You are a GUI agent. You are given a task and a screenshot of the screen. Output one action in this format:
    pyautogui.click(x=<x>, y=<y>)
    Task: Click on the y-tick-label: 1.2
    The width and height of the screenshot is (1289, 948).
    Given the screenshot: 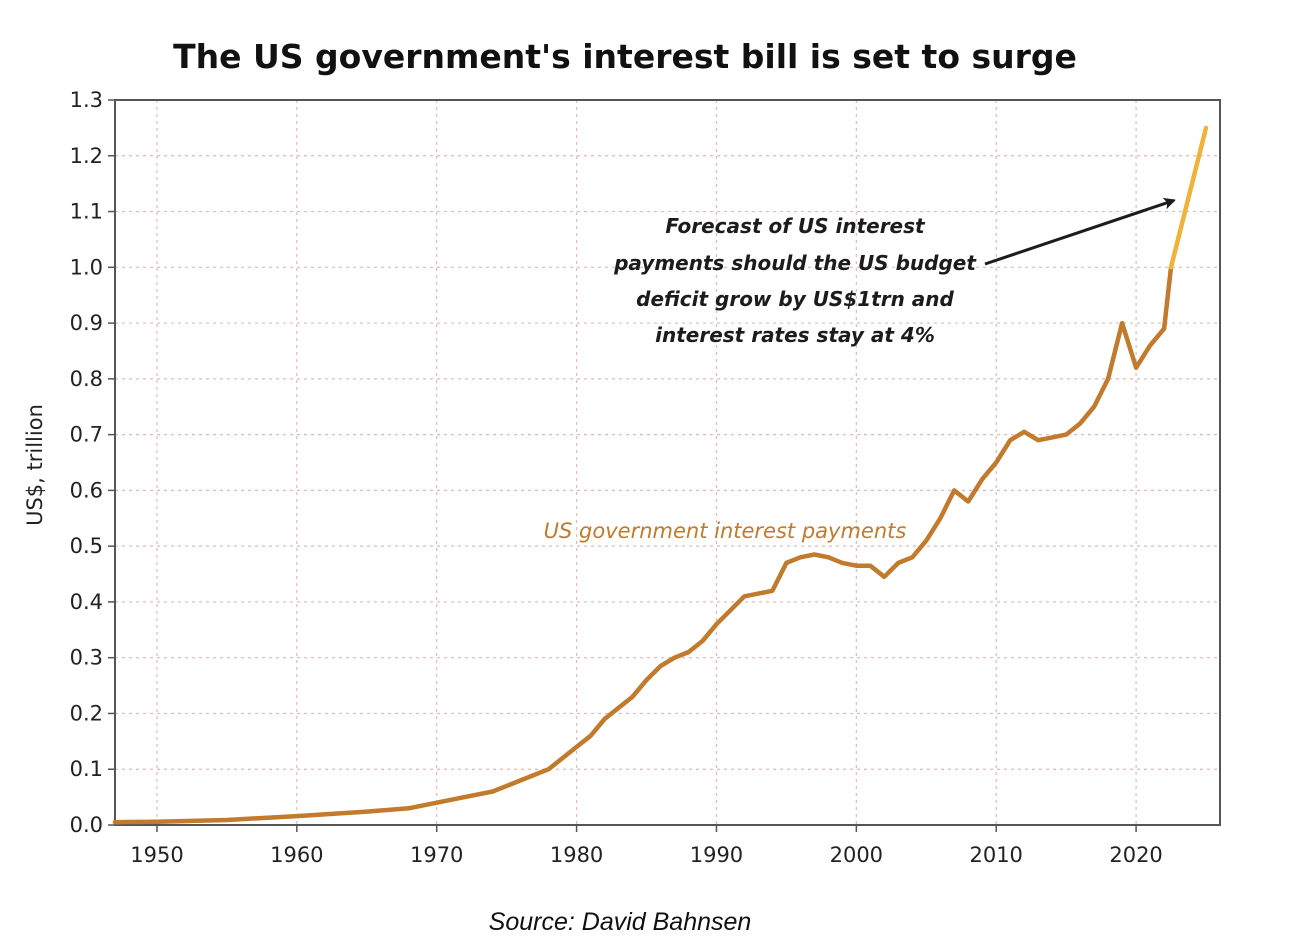 What is the action you would take?
    pyautogui.click(x=86, y=156)
    